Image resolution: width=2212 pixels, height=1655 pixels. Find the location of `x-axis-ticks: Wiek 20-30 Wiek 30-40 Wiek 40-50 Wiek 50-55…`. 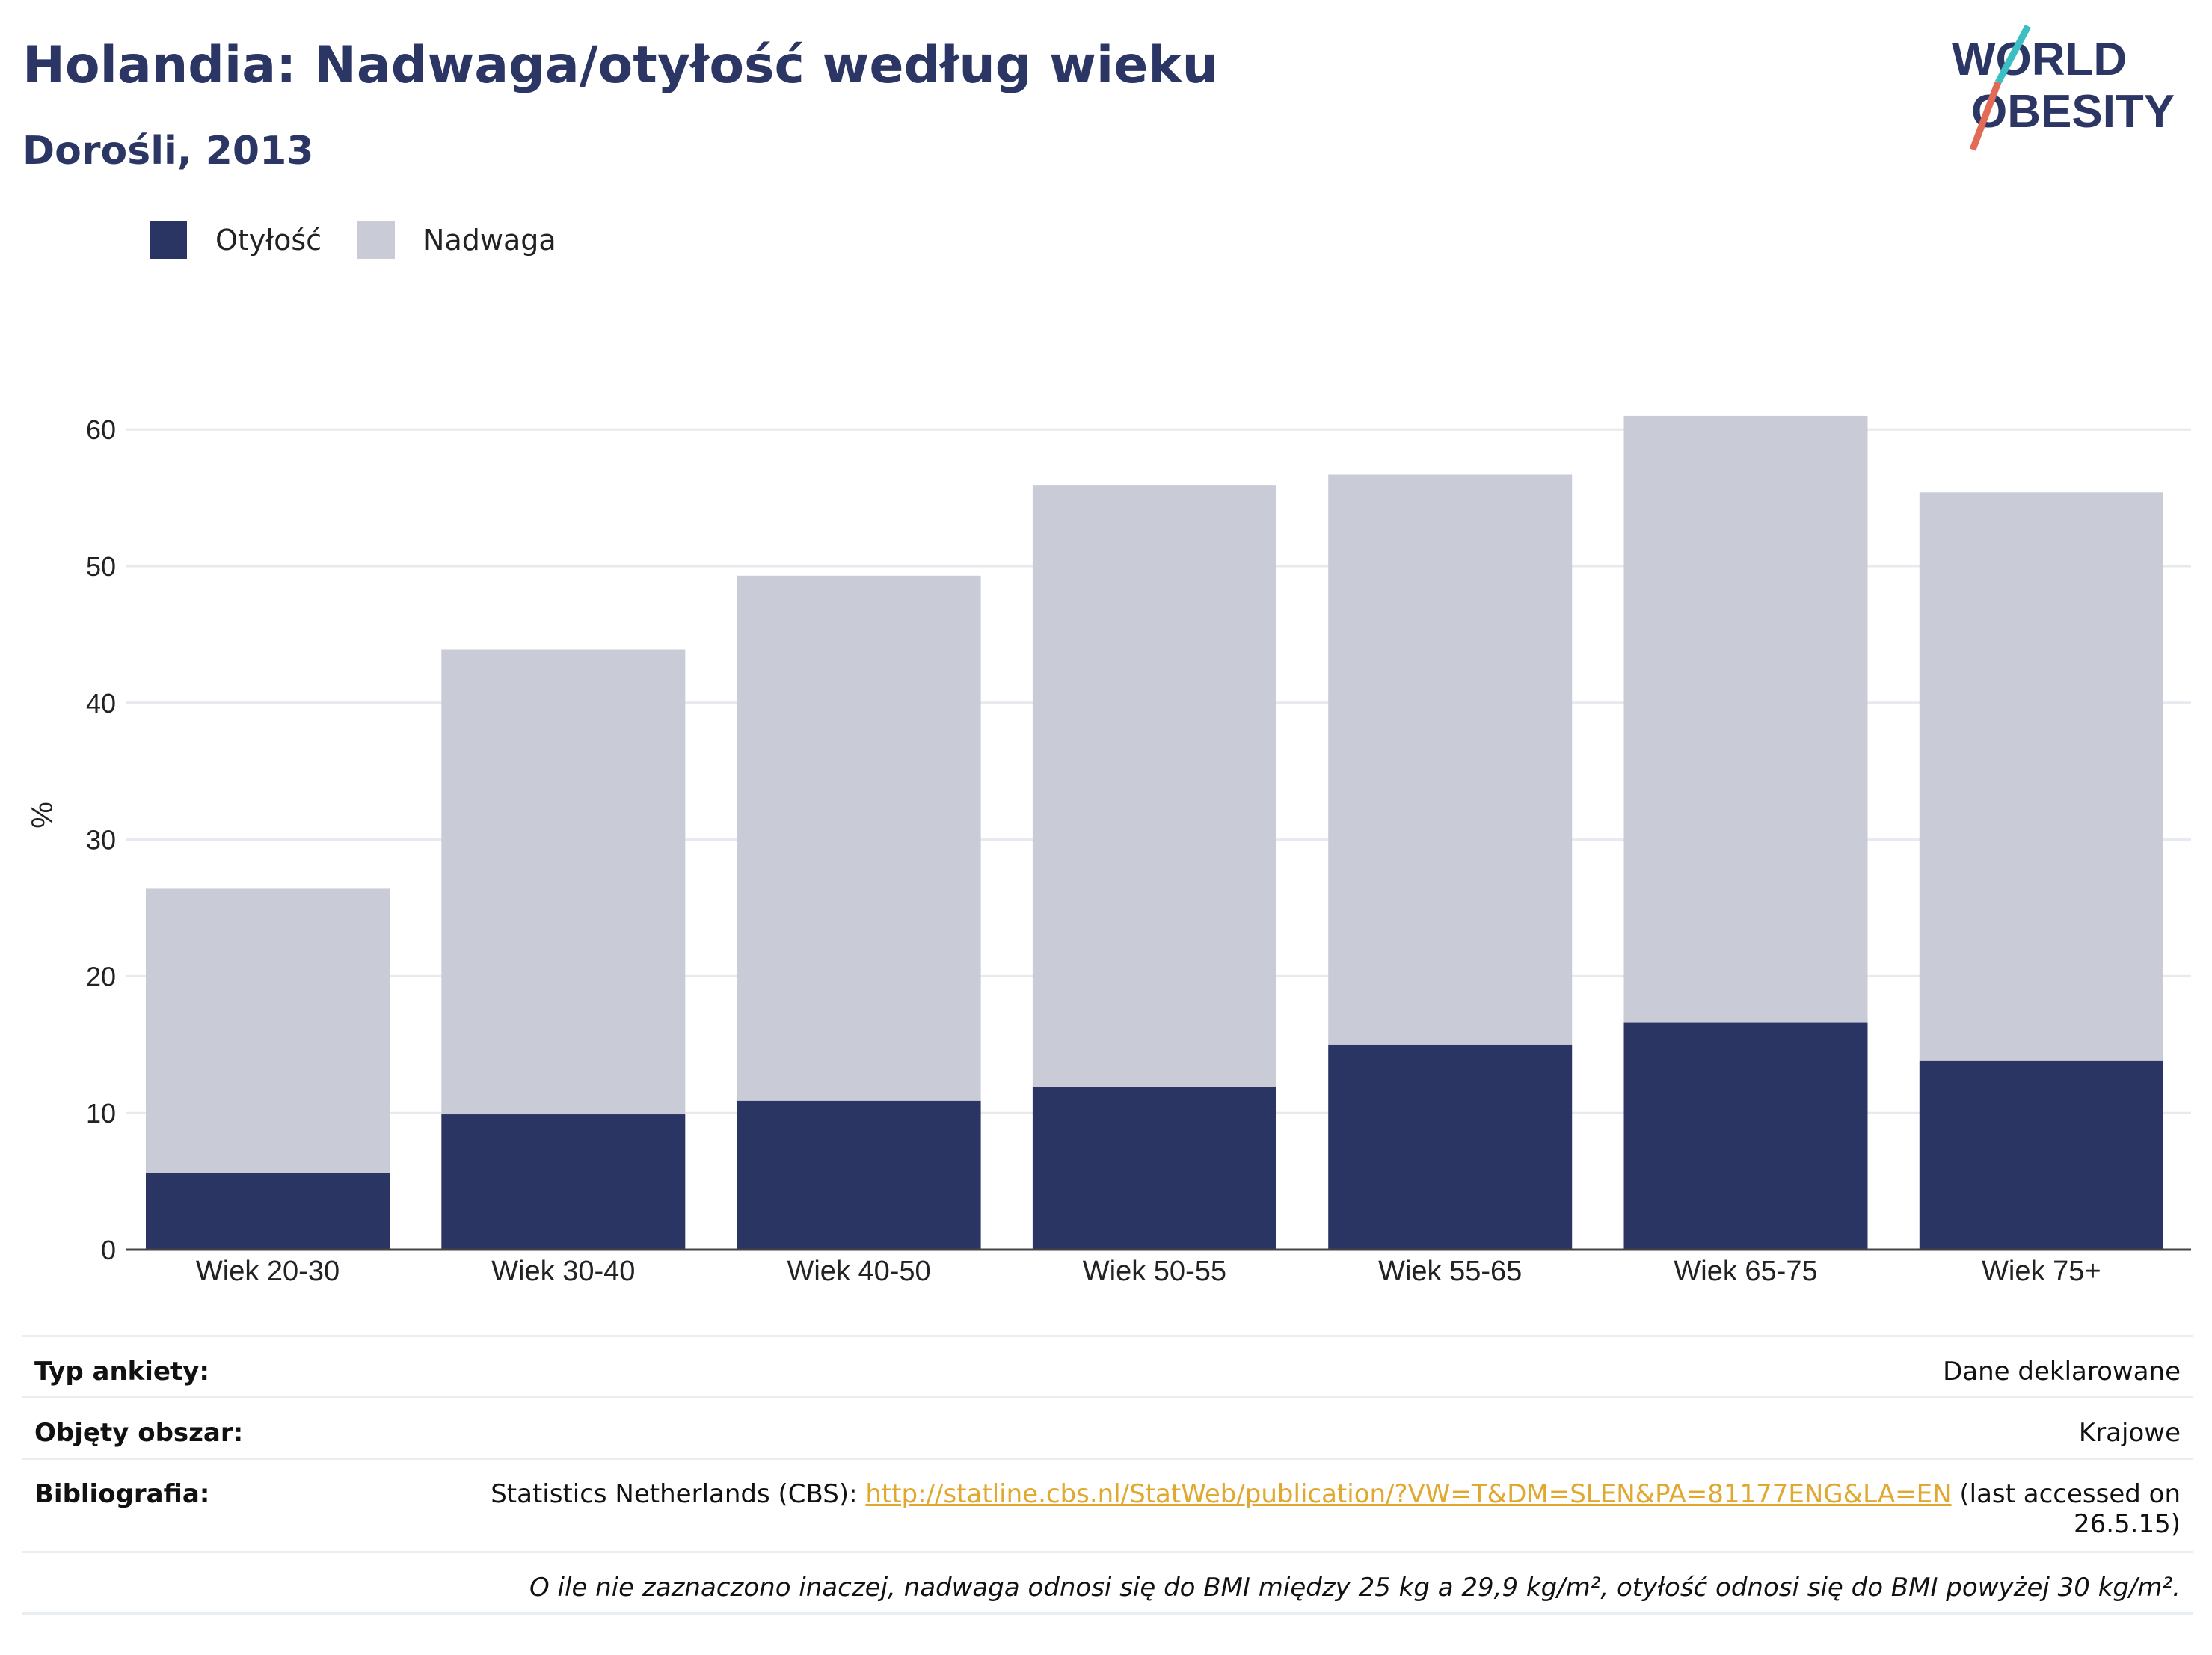

x-axis-ticks: Wiek 20-30 Wiek 30-40 Wiek 40-50 Wiek 50-55… is located at coordinates (1148, 1271).